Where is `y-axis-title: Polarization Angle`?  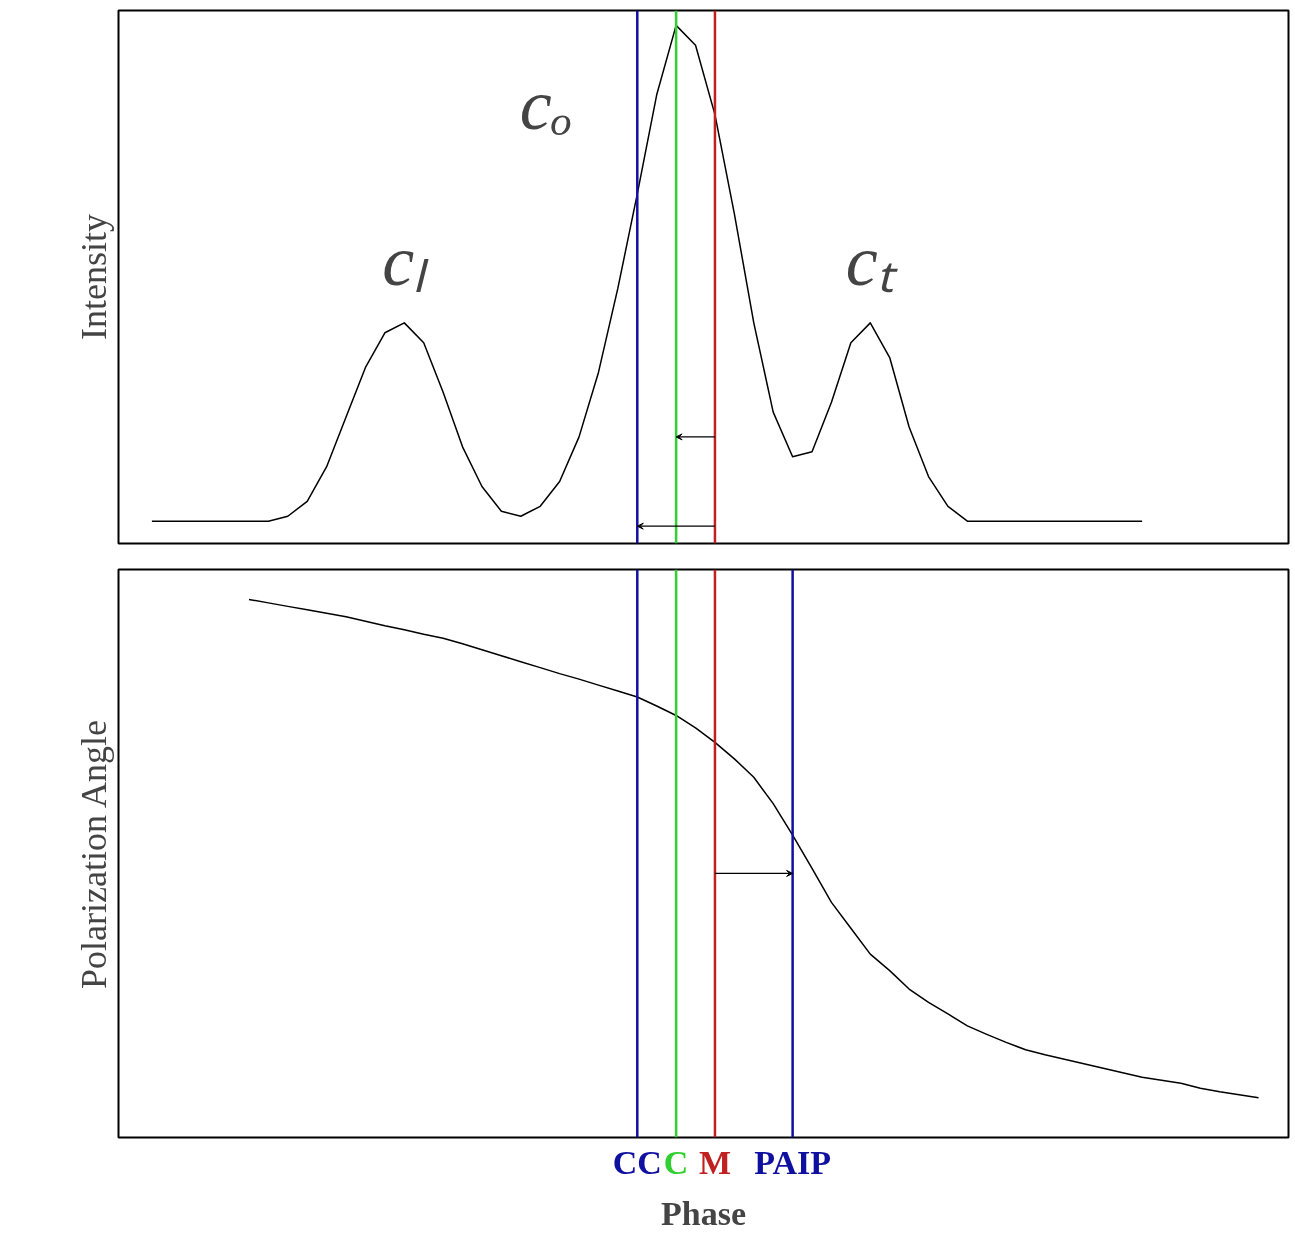
y-axis-title: Polarization Angle is located at coordinates (93, 854).